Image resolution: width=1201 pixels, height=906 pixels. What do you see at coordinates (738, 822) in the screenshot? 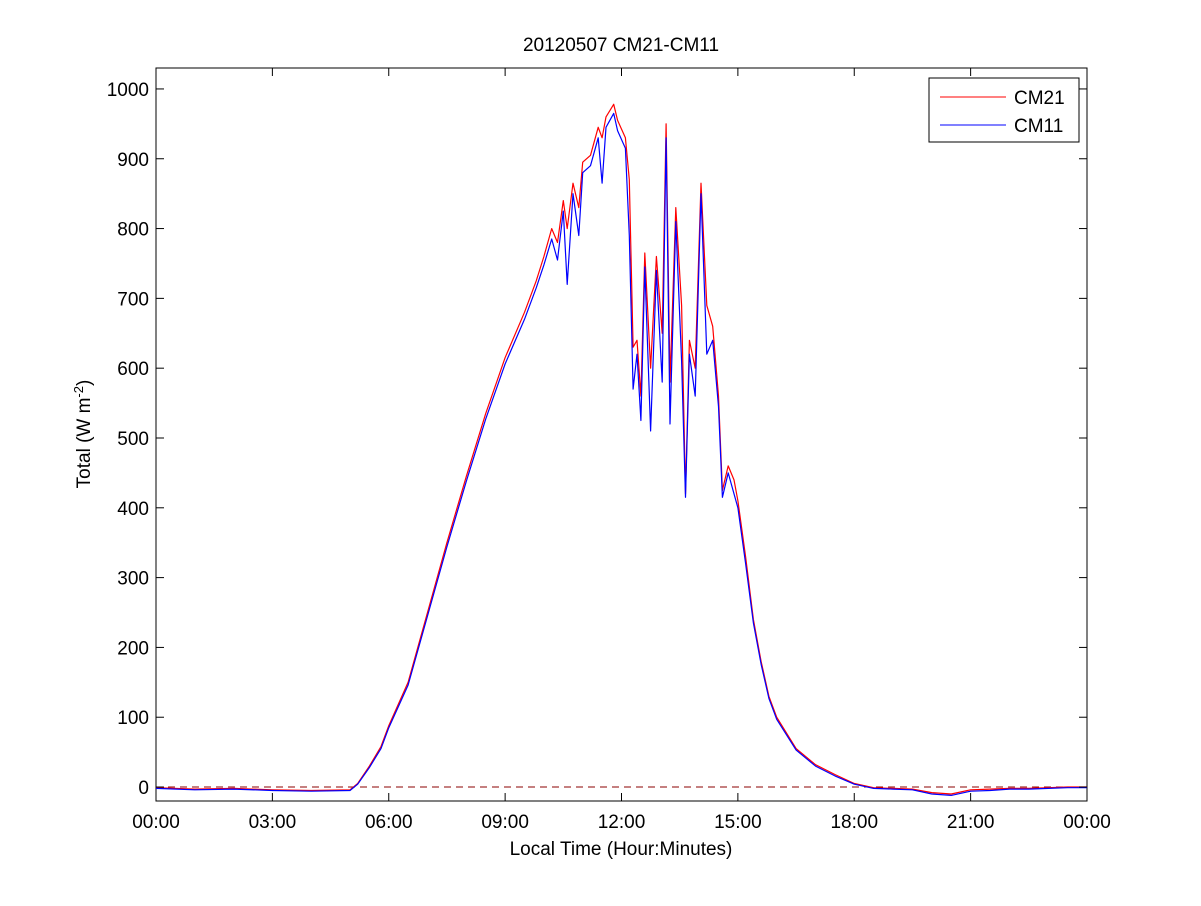
I see `x-tick-label: 15:00` at bounding box center [738, 822].